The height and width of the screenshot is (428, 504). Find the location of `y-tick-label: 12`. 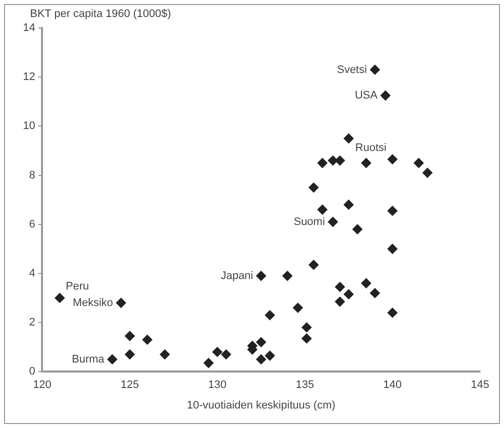

y-tick-label: 12 is located at coordinates (29, 77).